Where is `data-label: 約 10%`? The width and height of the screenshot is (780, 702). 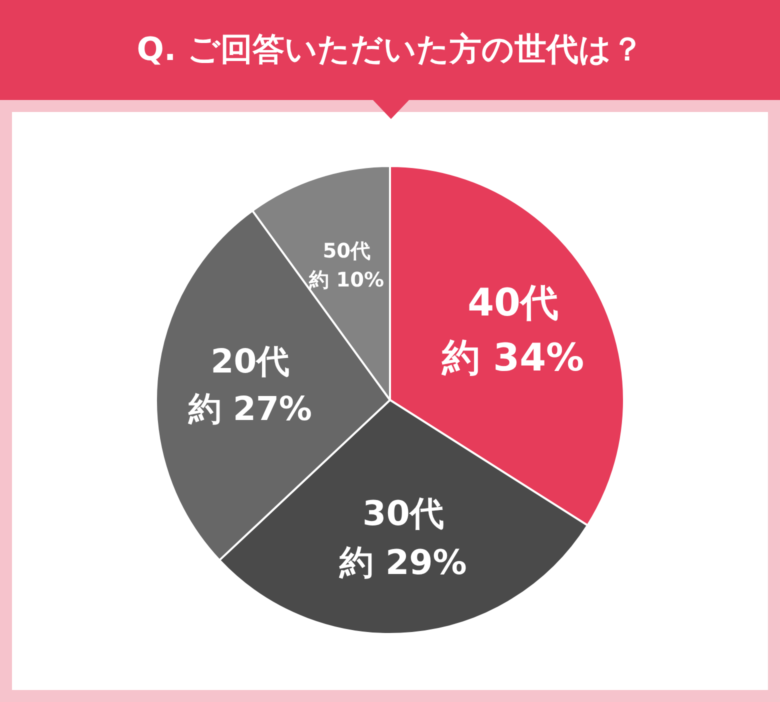
data-label: 約 10% is located at coordinates (346, 280).